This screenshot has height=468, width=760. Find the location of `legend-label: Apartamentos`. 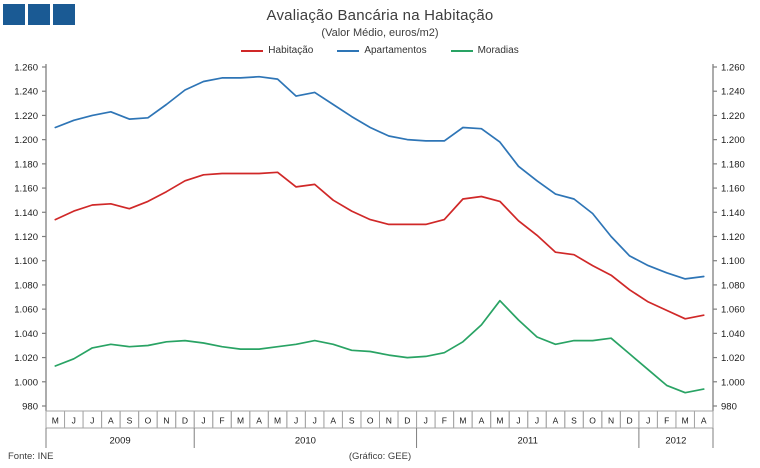

legend-label: Apartamentos is located at coordinates (395, 50).